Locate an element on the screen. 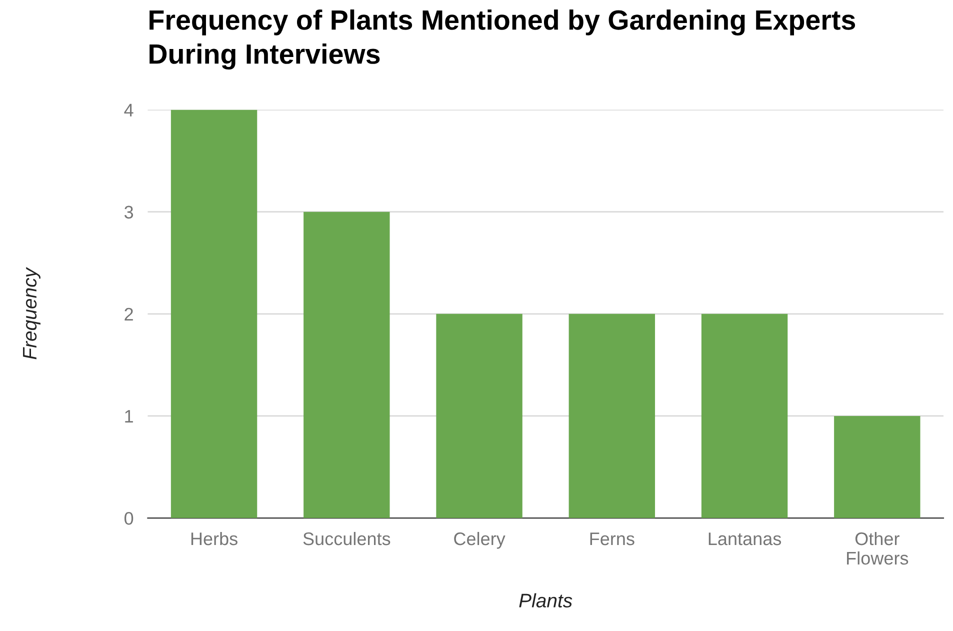 The image size is (953, 631). y-tick-label: 1 is located at coordinates (129, 416).